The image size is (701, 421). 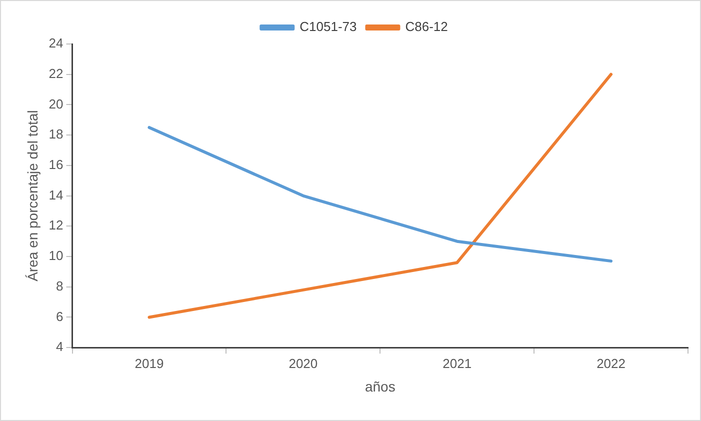 What do you see at coordinates (56, 225) in the screenshot?
I see `y-tick-label: 12` at bounding box center [56, 225].